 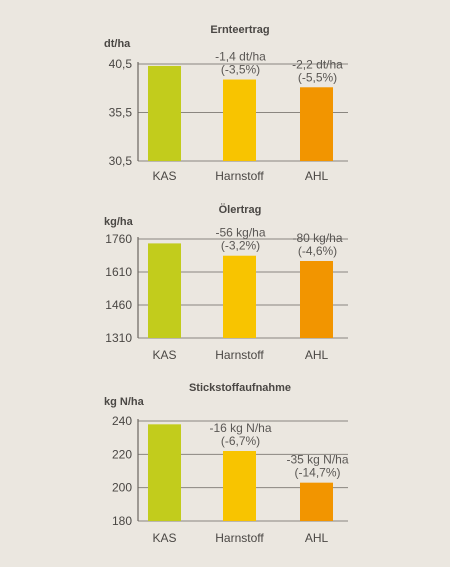 I want to click on change-annotation: -80 kg/ha, so click(x=317, y=238).